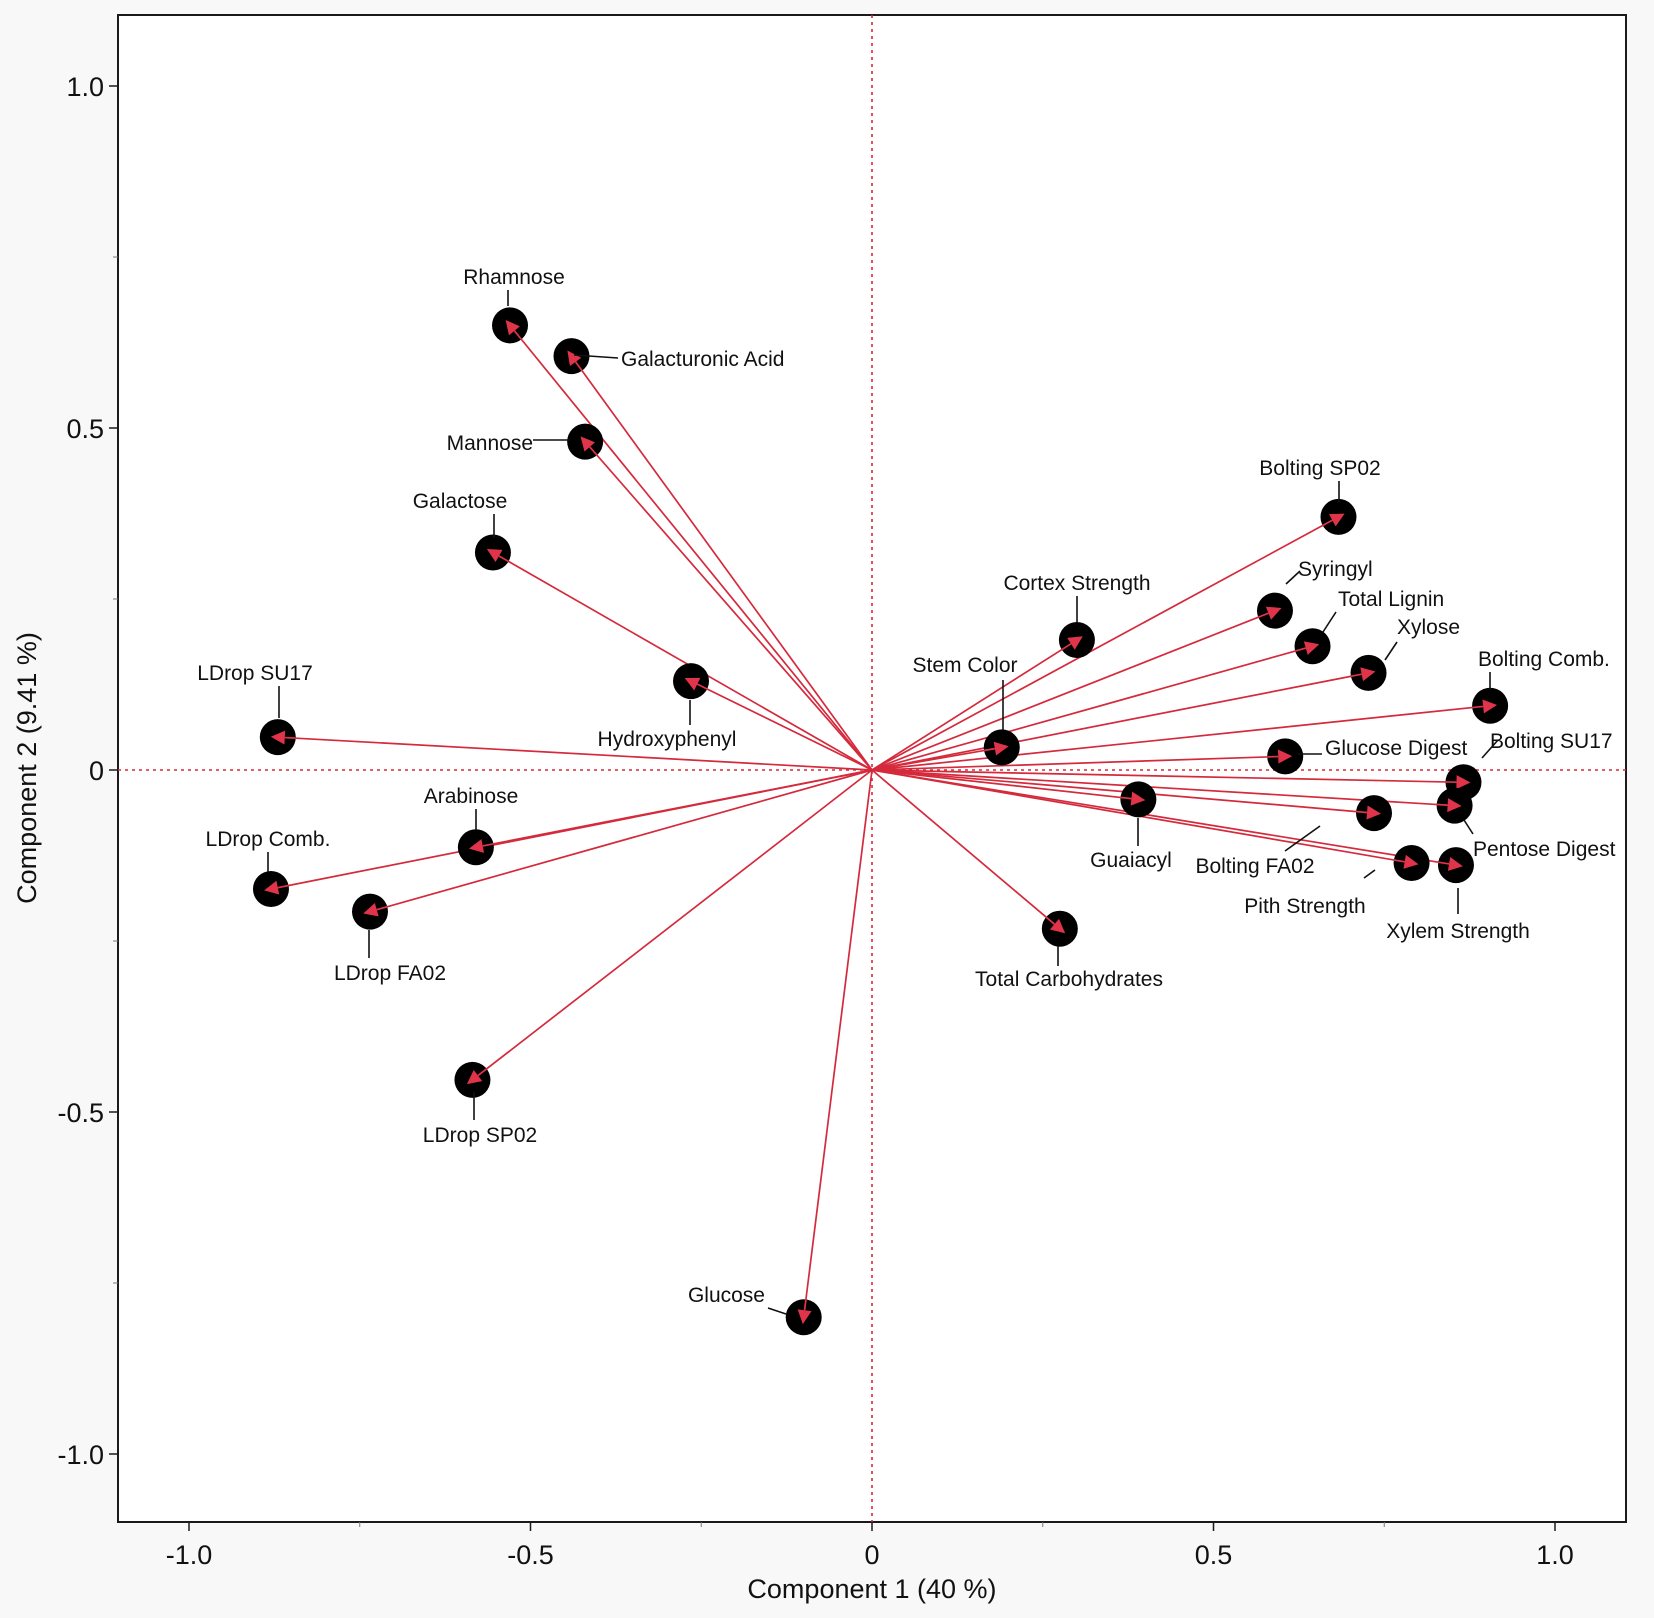 The image size is (1654, 1618). I want to click on variable-label: LDrop FA02, so click(390, 973).